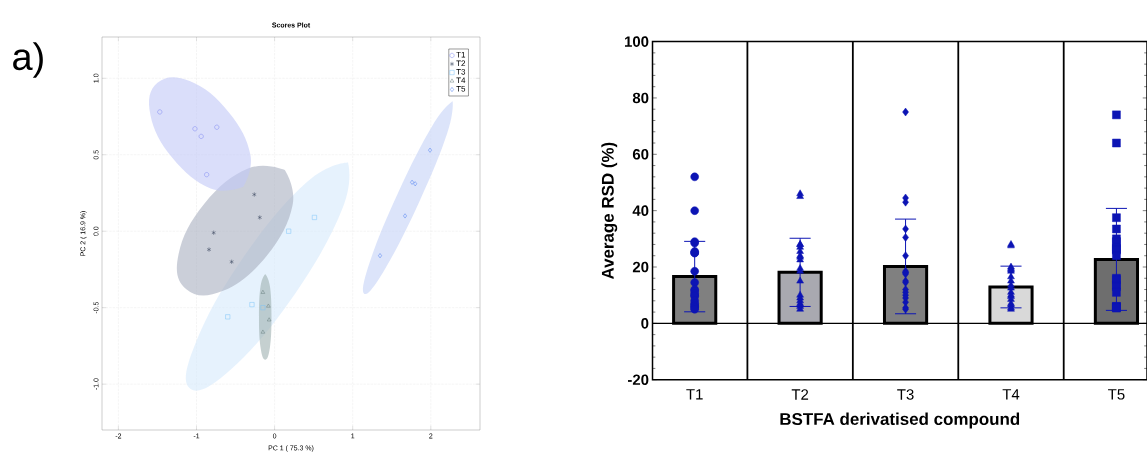  Describe the element at coordinates (1116, 394) in the screenshot. I see `x-tick-label: T5` at that location.